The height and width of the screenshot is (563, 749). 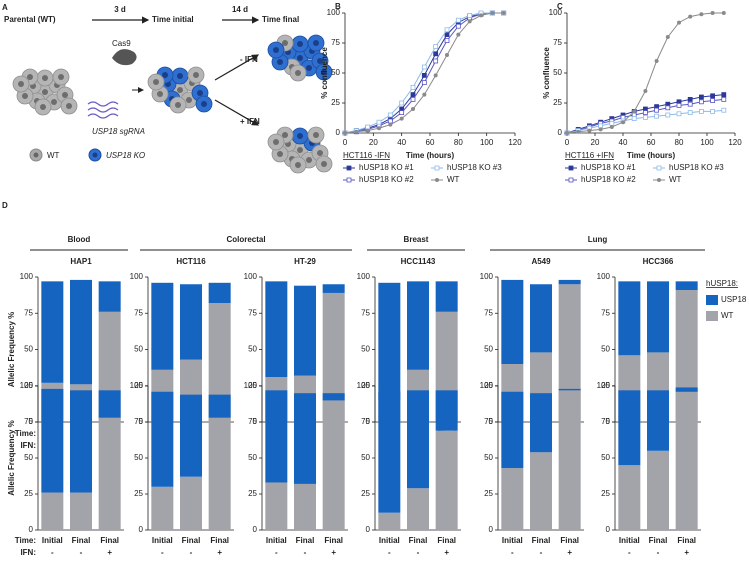 I want to click on cas9-label: Cas9, so click(x=121, y=43).